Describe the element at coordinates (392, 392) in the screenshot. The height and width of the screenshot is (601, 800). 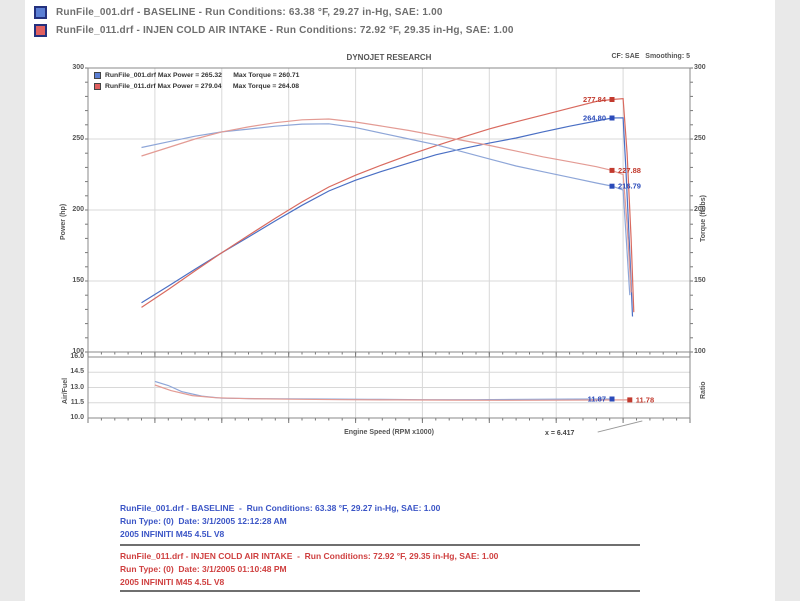
I see `injen-afr-curve` at that location.